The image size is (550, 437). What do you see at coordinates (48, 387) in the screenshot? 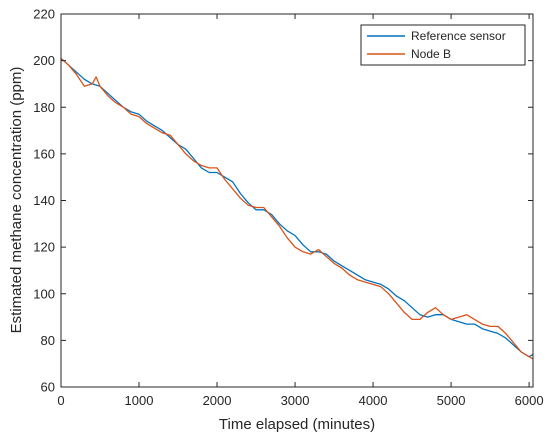
I see `y-tick-label: 60` at bounding box center [48, 387].